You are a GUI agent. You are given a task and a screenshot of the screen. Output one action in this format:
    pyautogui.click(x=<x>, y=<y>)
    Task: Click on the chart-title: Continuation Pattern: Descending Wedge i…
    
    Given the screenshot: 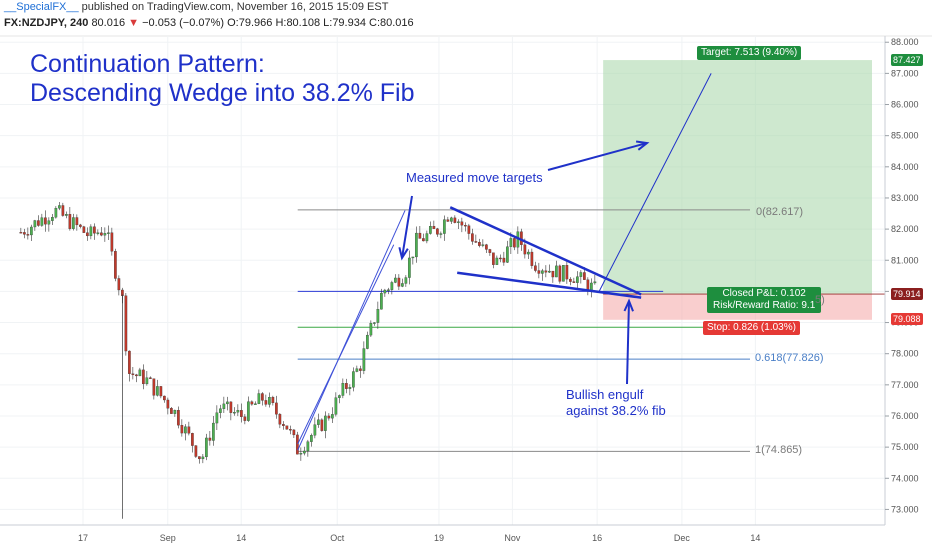 What is the action you would take?
    pyautogui.click(x=222, y=79)
    